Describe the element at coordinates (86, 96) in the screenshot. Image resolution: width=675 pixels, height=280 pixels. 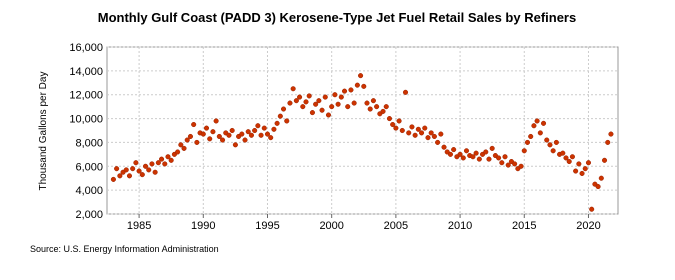
I see `y-tick-label: 12,000` at that location.